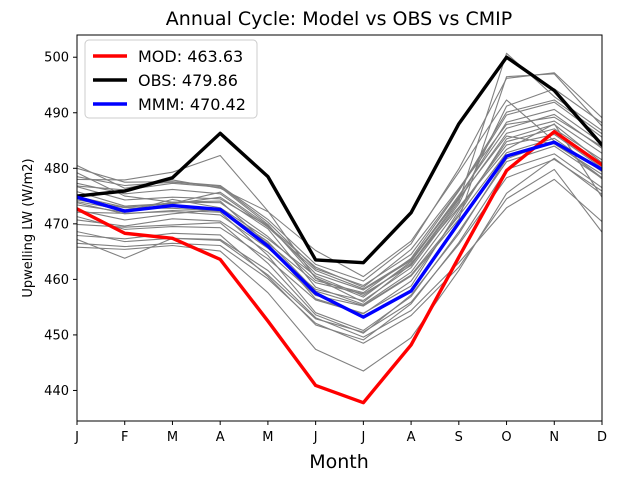 The width and height of the screenshot is (640, 480). Describe the element at coordinates (56, 280) in the screenshot. I see `y-tick-label: 460` at that location.